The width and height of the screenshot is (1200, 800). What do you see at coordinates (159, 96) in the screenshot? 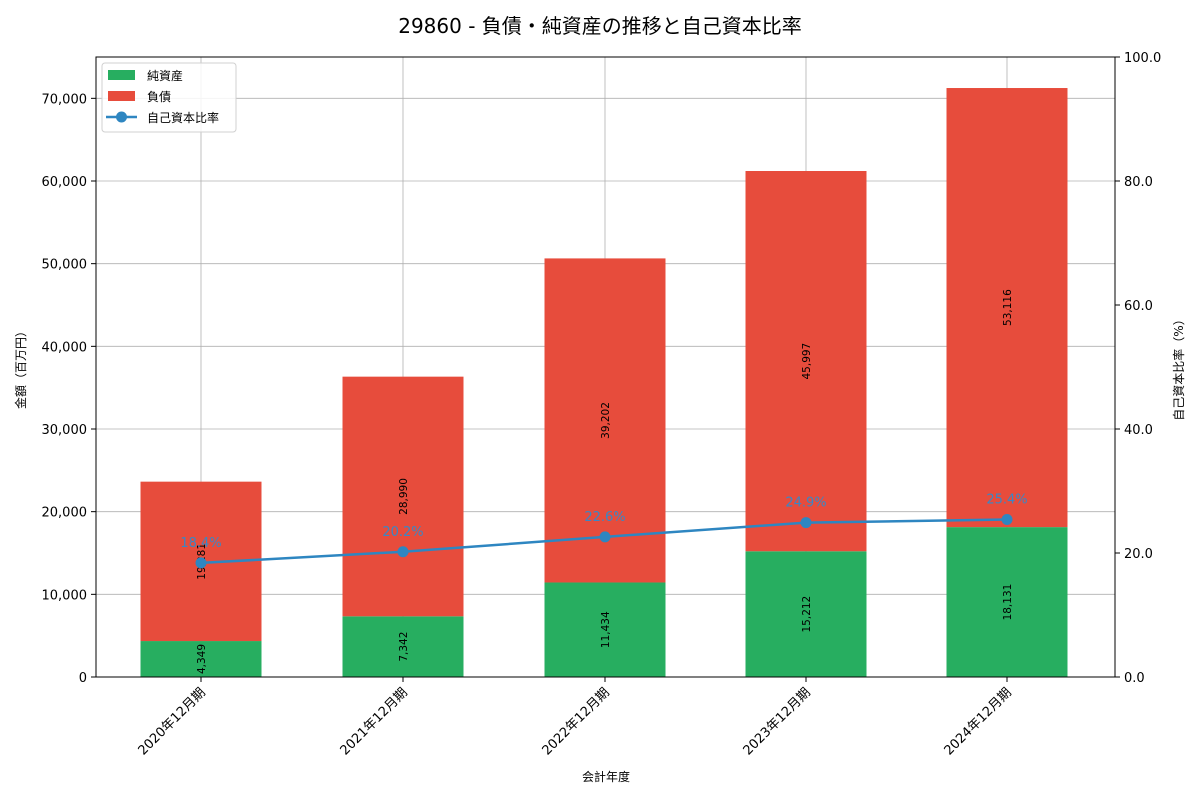
I see `legend-label-liabilities: 負債` at bounding box center [159, 96].